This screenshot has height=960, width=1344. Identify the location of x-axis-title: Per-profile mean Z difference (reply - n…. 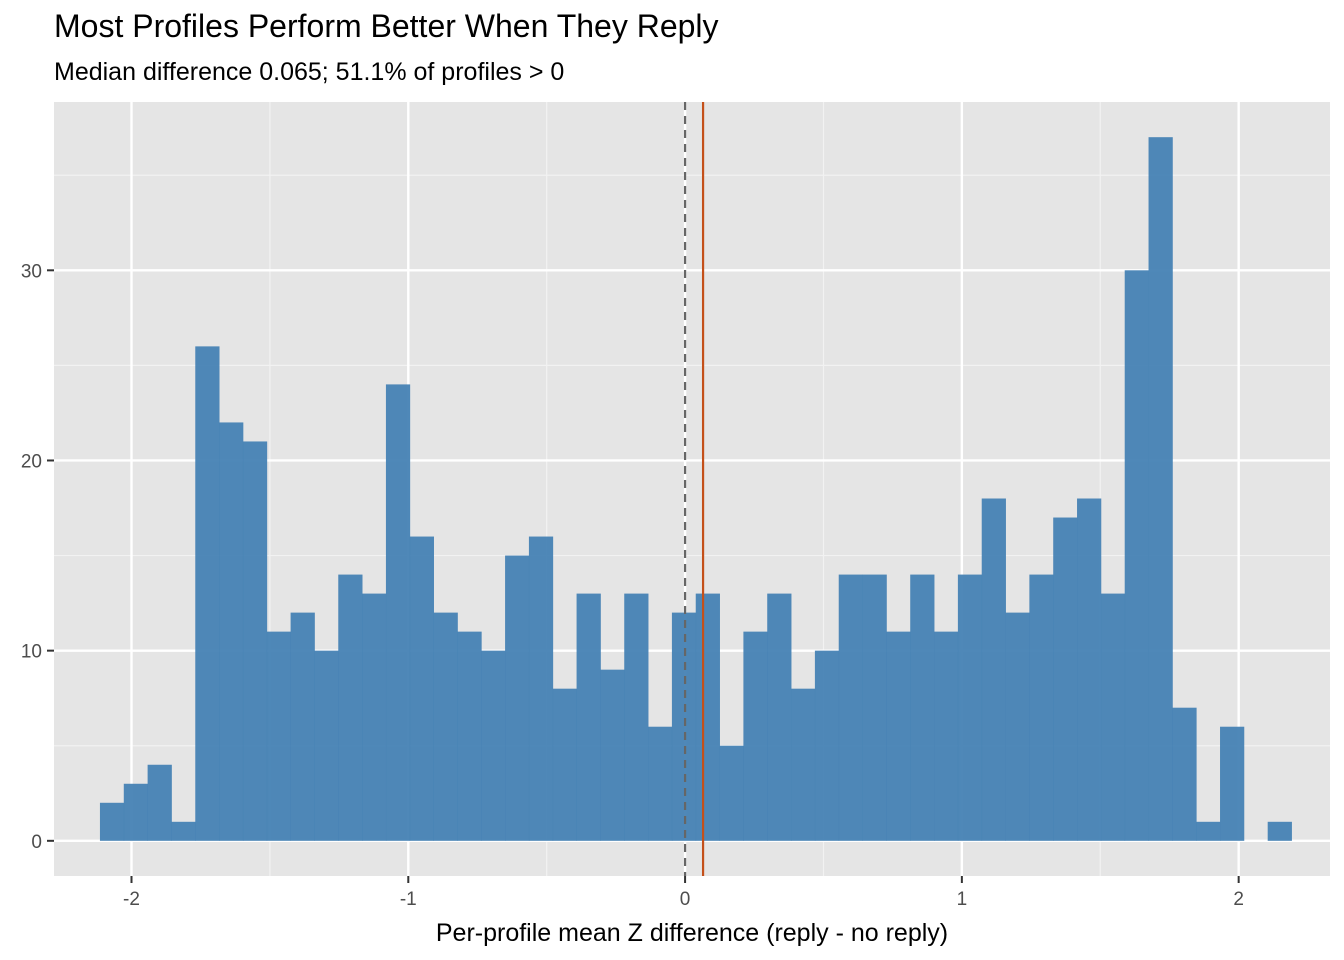
(692, 933).